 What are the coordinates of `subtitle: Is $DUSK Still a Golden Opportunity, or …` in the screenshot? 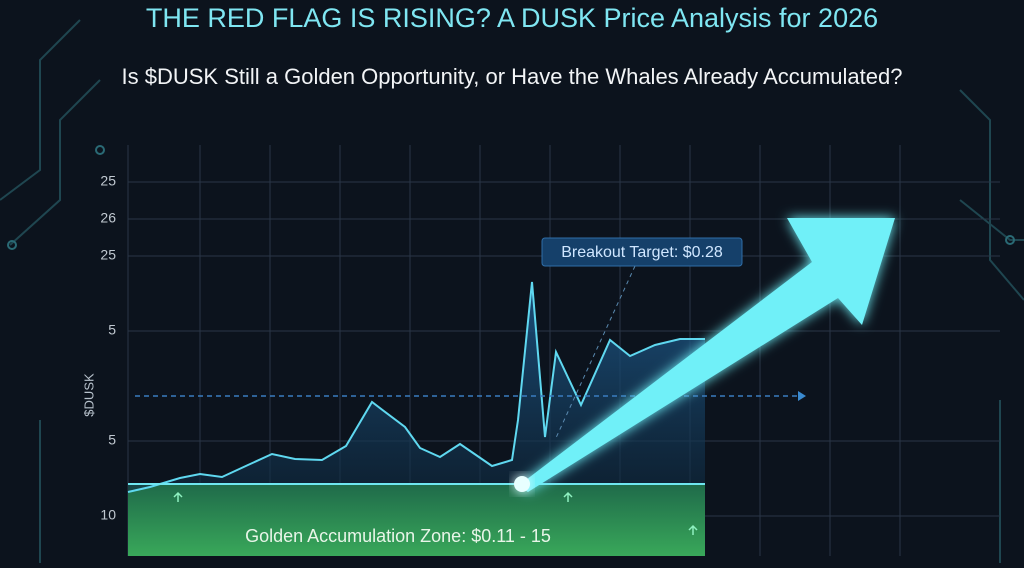 It's located at (512, 76).